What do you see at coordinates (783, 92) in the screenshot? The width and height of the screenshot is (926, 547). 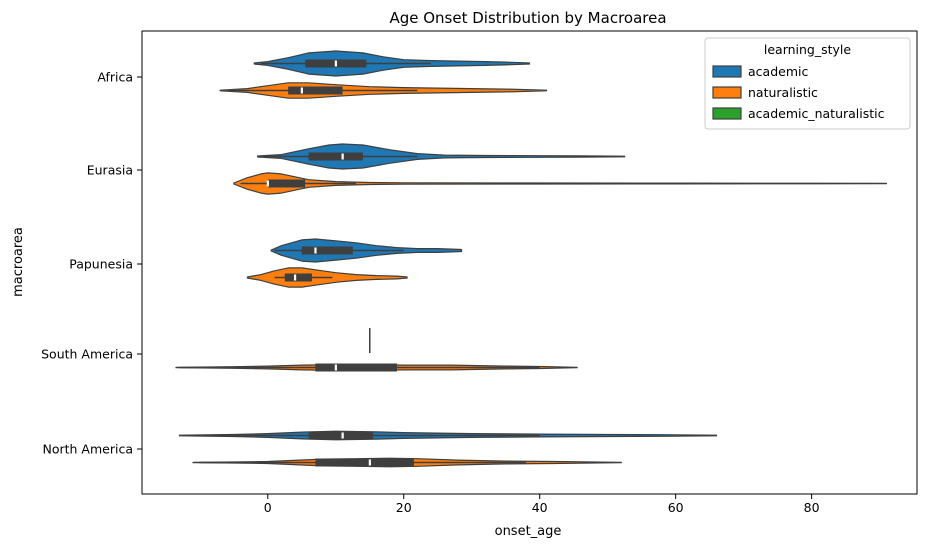 I see `legend-label-naturalistic: naturalistic` at bounding box center [783, 92].